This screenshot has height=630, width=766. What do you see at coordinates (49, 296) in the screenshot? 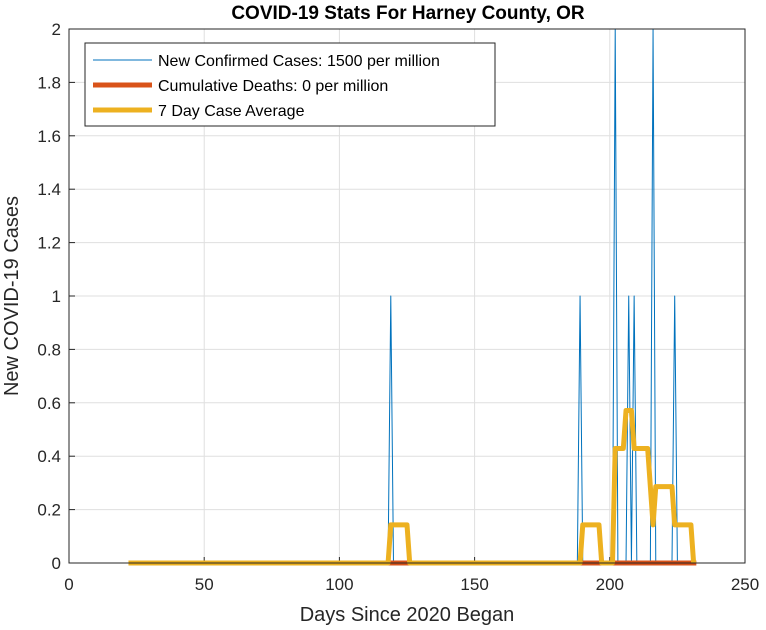
I see `y-tick-labels: 0 0.2 0.4 0.6 0.8 1 1.2 1.4 1.6 1.8 2` at bounding box center [49, 296].